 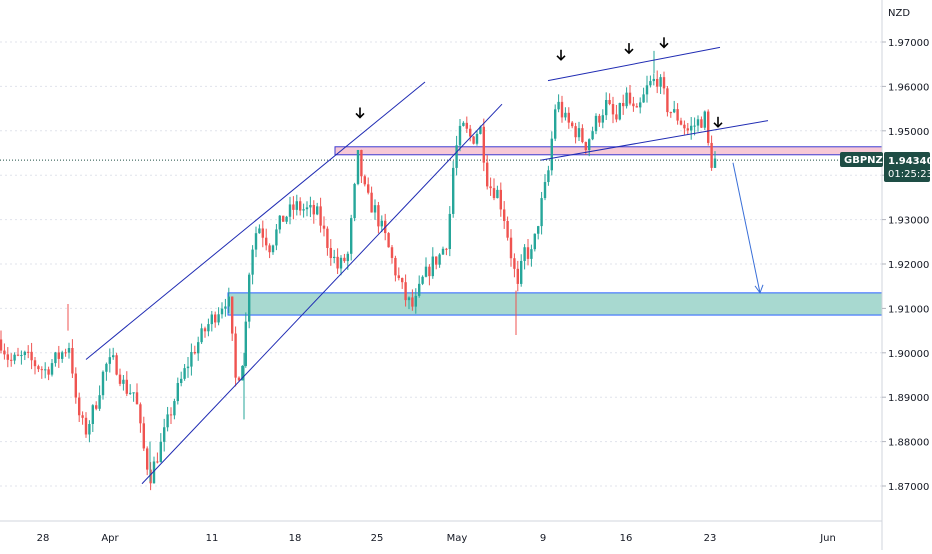 What do you see at coordinates (867, 160) in the screenshot?
I see `symbol-label: GBPNZD` at bounding box center [867, 160].